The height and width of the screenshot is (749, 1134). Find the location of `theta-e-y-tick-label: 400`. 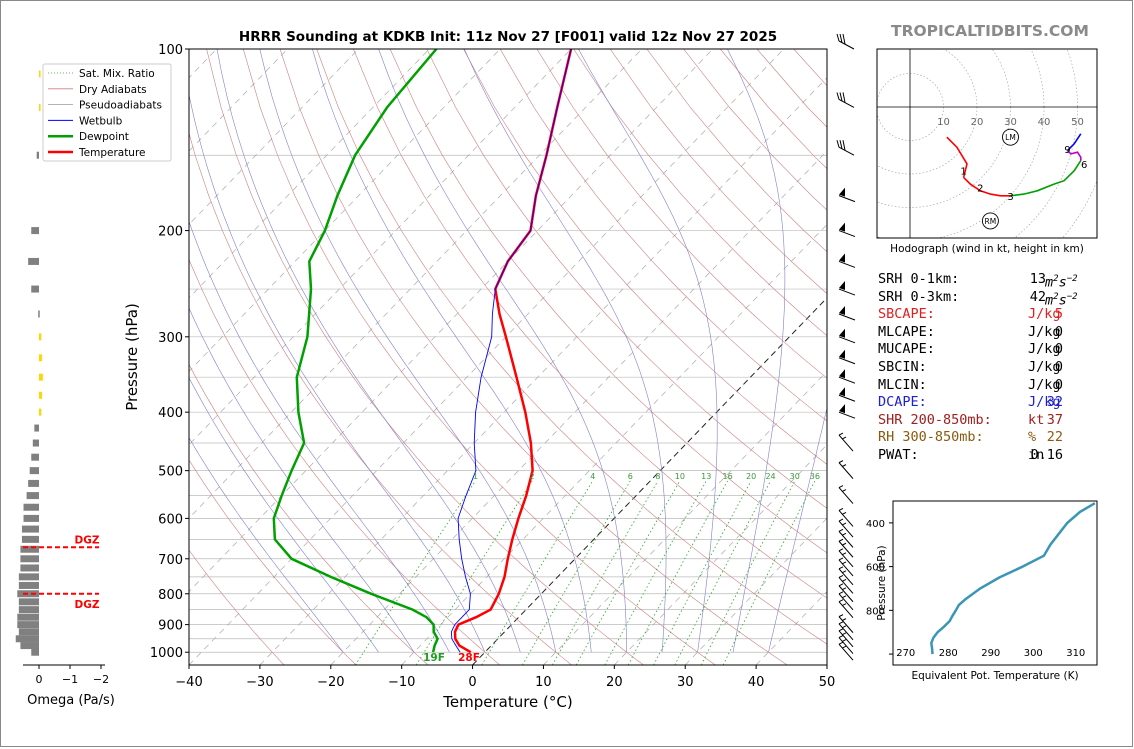

theta-e-y-tick-label: 400 is located at coordinates (875, 524).